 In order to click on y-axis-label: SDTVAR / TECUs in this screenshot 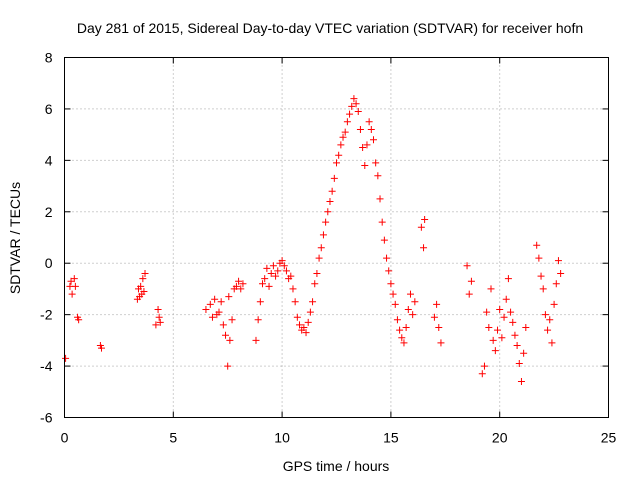, I will do `click(15, 238)`.